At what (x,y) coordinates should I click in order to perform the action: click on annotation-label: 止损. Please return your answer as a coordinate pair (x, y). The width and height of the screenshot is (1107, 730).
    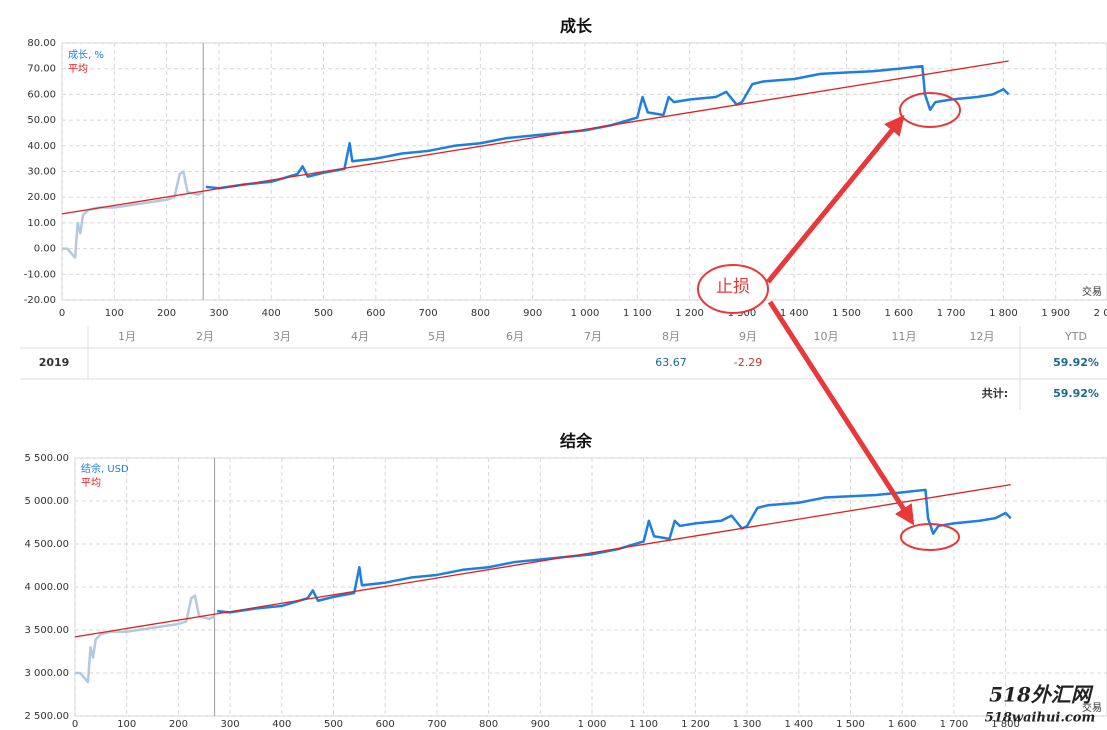
    Looking at the image, I should click on (733, 287).